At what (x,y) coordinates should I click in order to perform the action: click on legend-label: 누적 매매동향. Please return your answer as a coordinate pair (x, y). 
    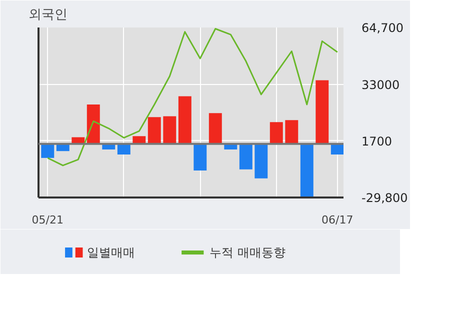
    Looking at the image, I should click on (248, 253).